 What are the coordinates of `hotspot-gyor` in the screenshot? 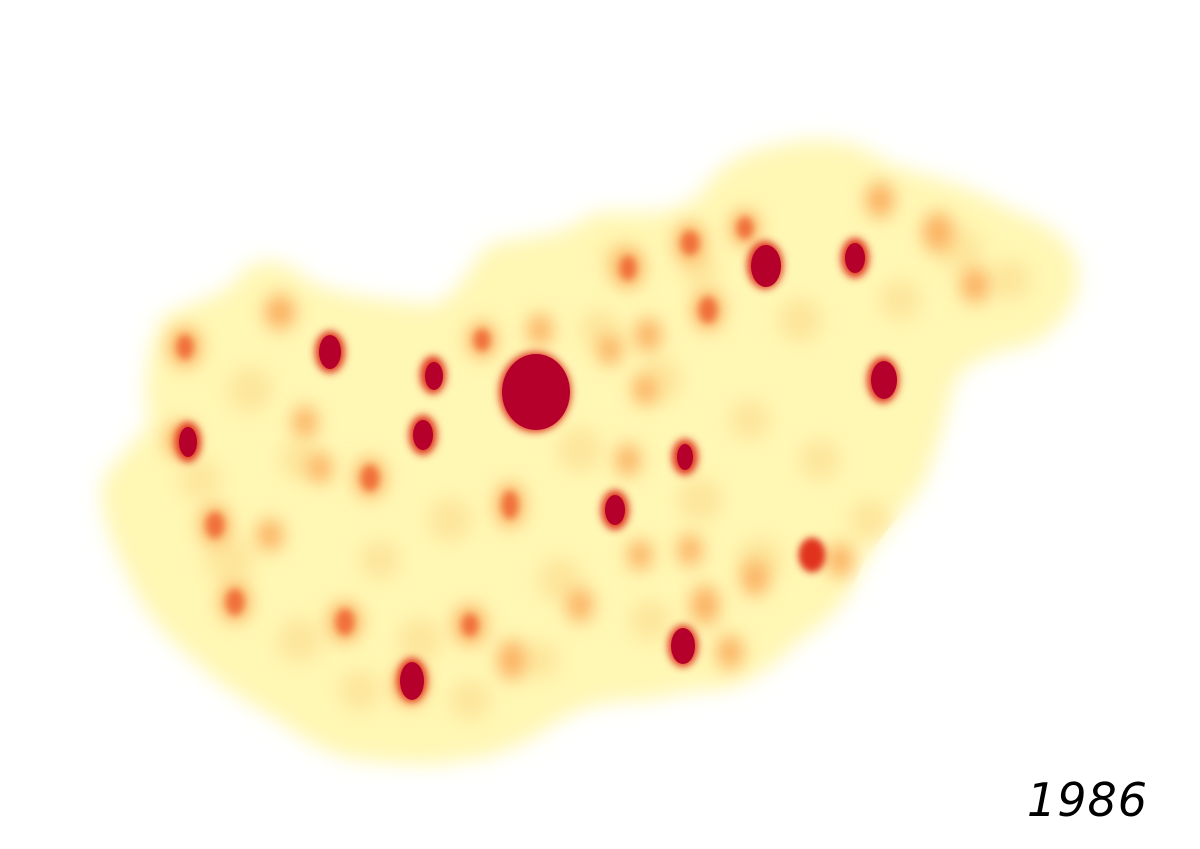 It's located at (330, 352).